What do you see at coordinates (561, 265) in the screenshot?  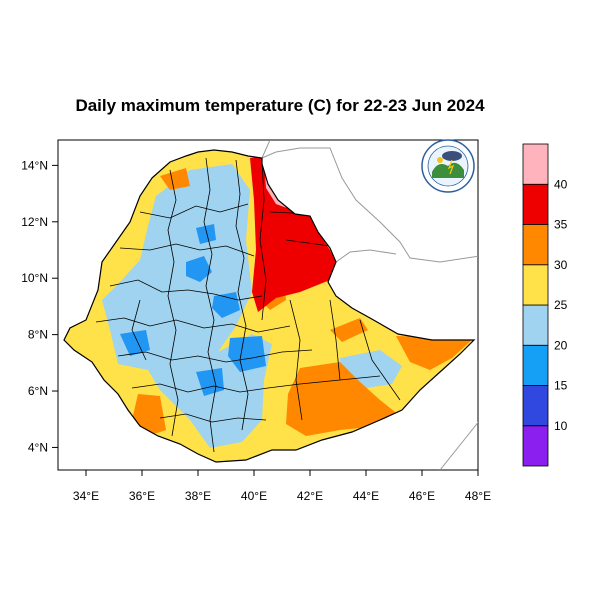 I see `legend-label: 30` at bounding box center [561, 265].